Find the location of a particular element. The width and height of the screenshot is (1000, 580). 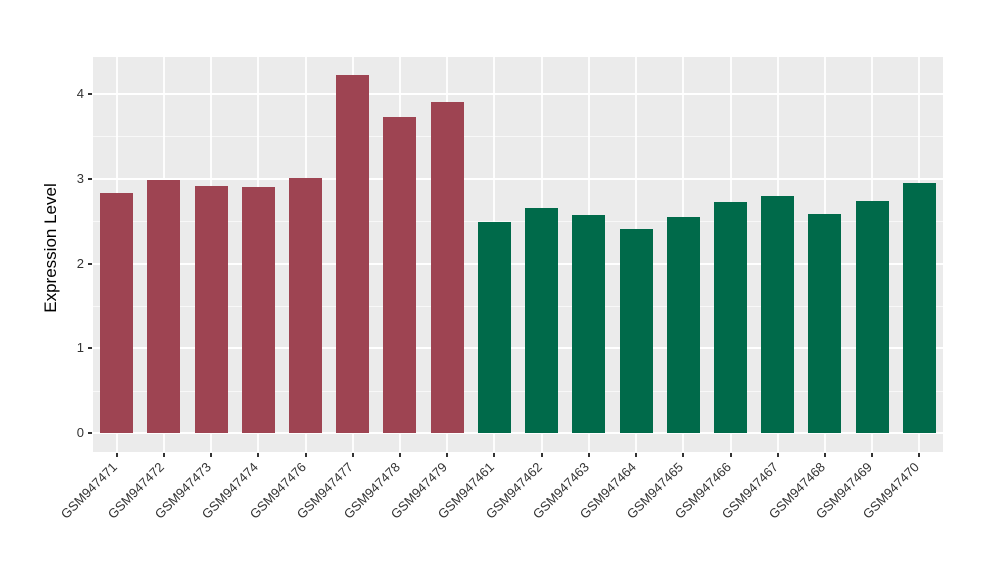

x-tick-label: GSM947468 is located at coordinates (796, 490).